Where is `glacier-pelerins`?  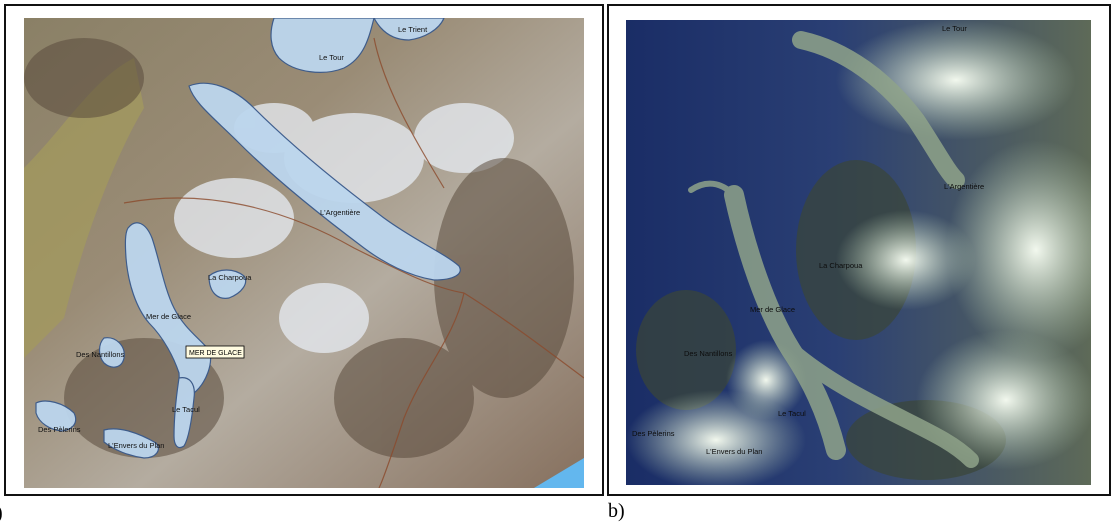 glacier-pelerins is located at coordinates (56, 416).